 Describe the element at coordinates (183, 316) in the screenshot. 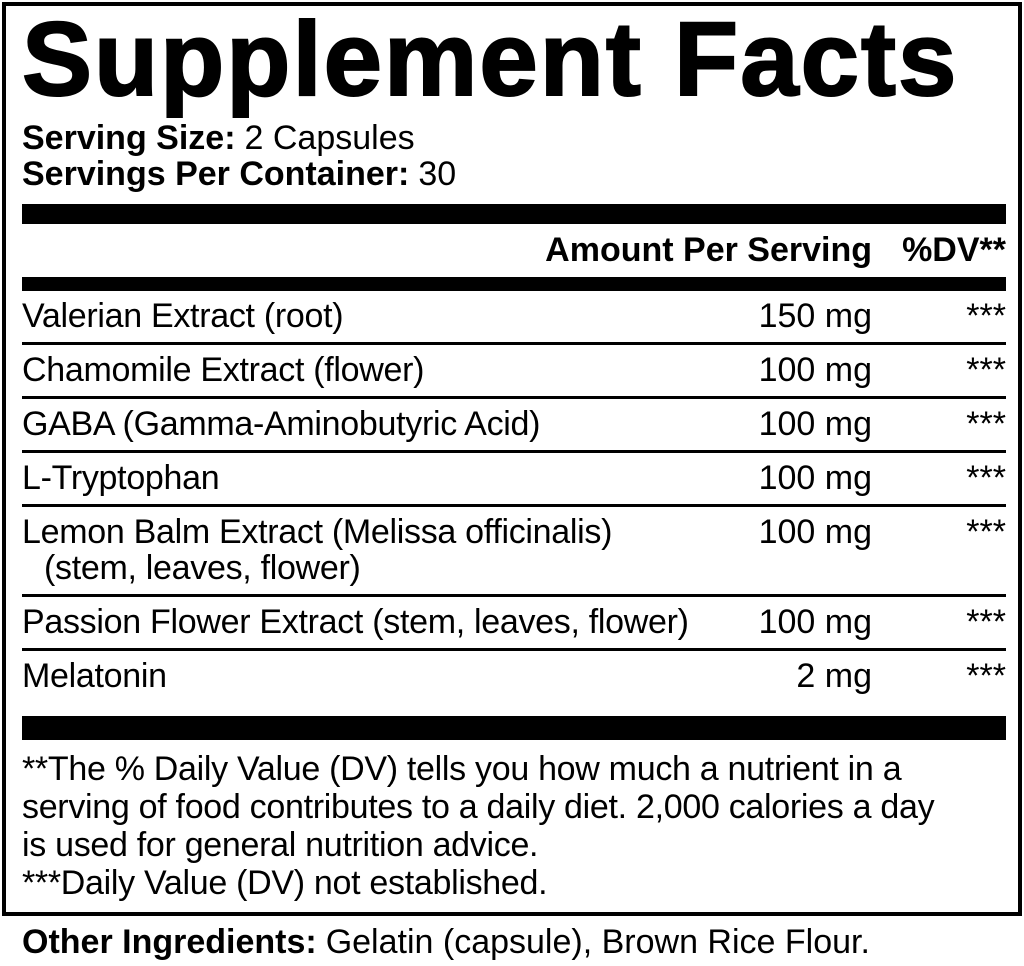

I see `ingredient-name: Valerian Extract (root)` at that location.